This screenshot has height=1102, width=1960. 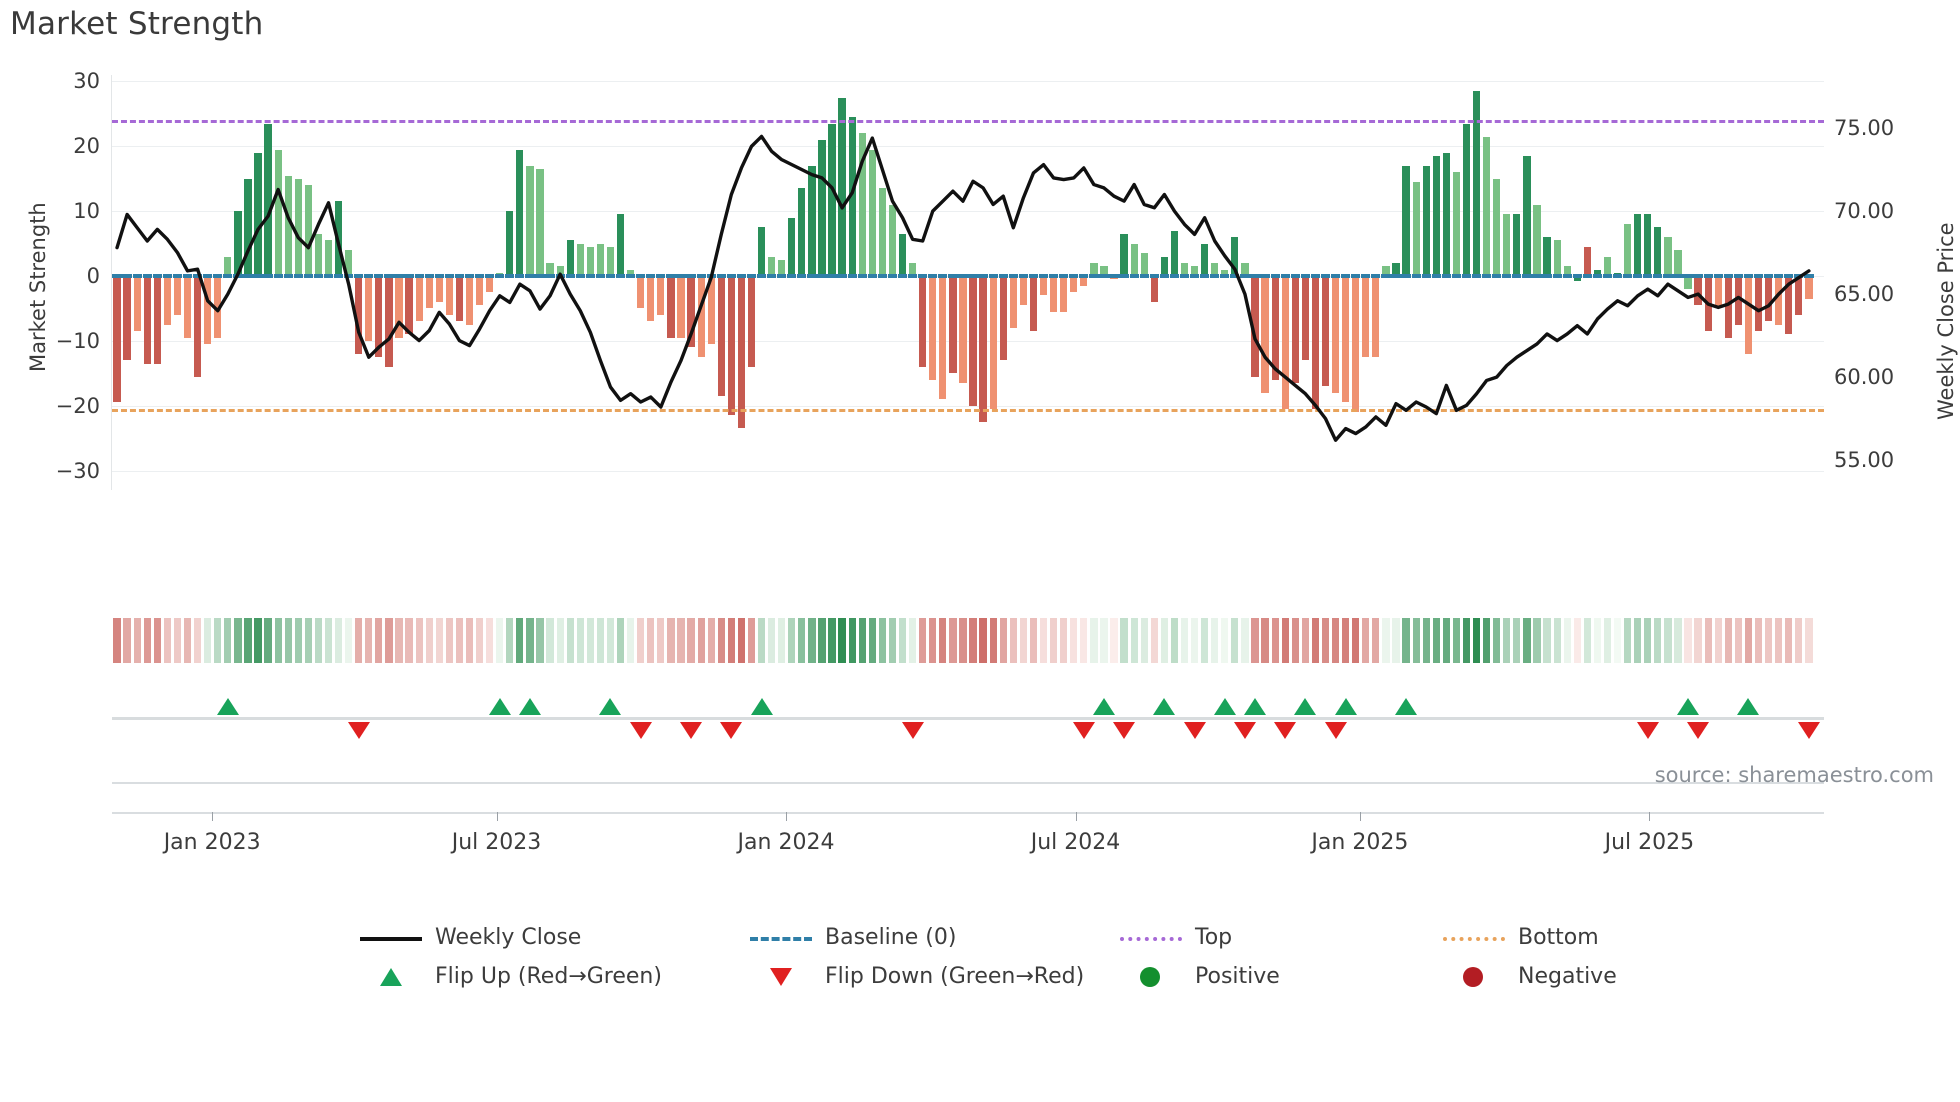 What do you see at coordinates (511, 976) in the screenshot?
I see `legend-item-flip-up: Flip Up (Red→Green)` at bounding box center [511, 976].